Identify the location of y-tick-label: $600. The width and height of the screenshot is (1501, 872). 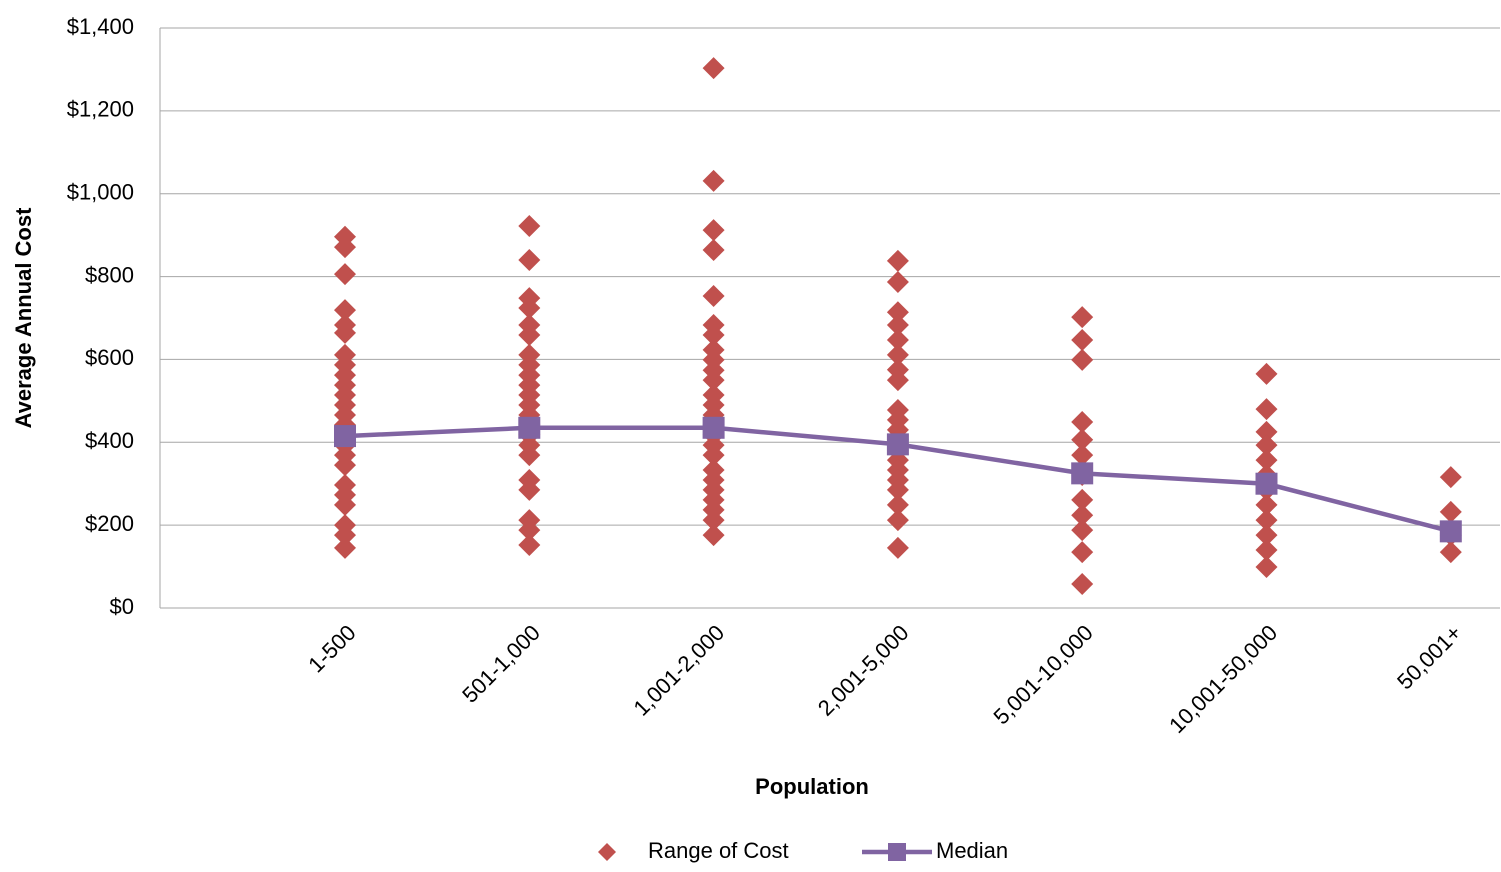
(109, 357).